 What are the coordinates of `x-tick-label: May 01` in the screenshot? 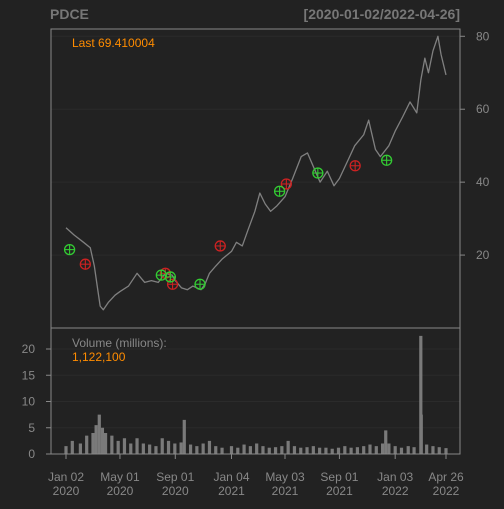 It's located at (120, 477).